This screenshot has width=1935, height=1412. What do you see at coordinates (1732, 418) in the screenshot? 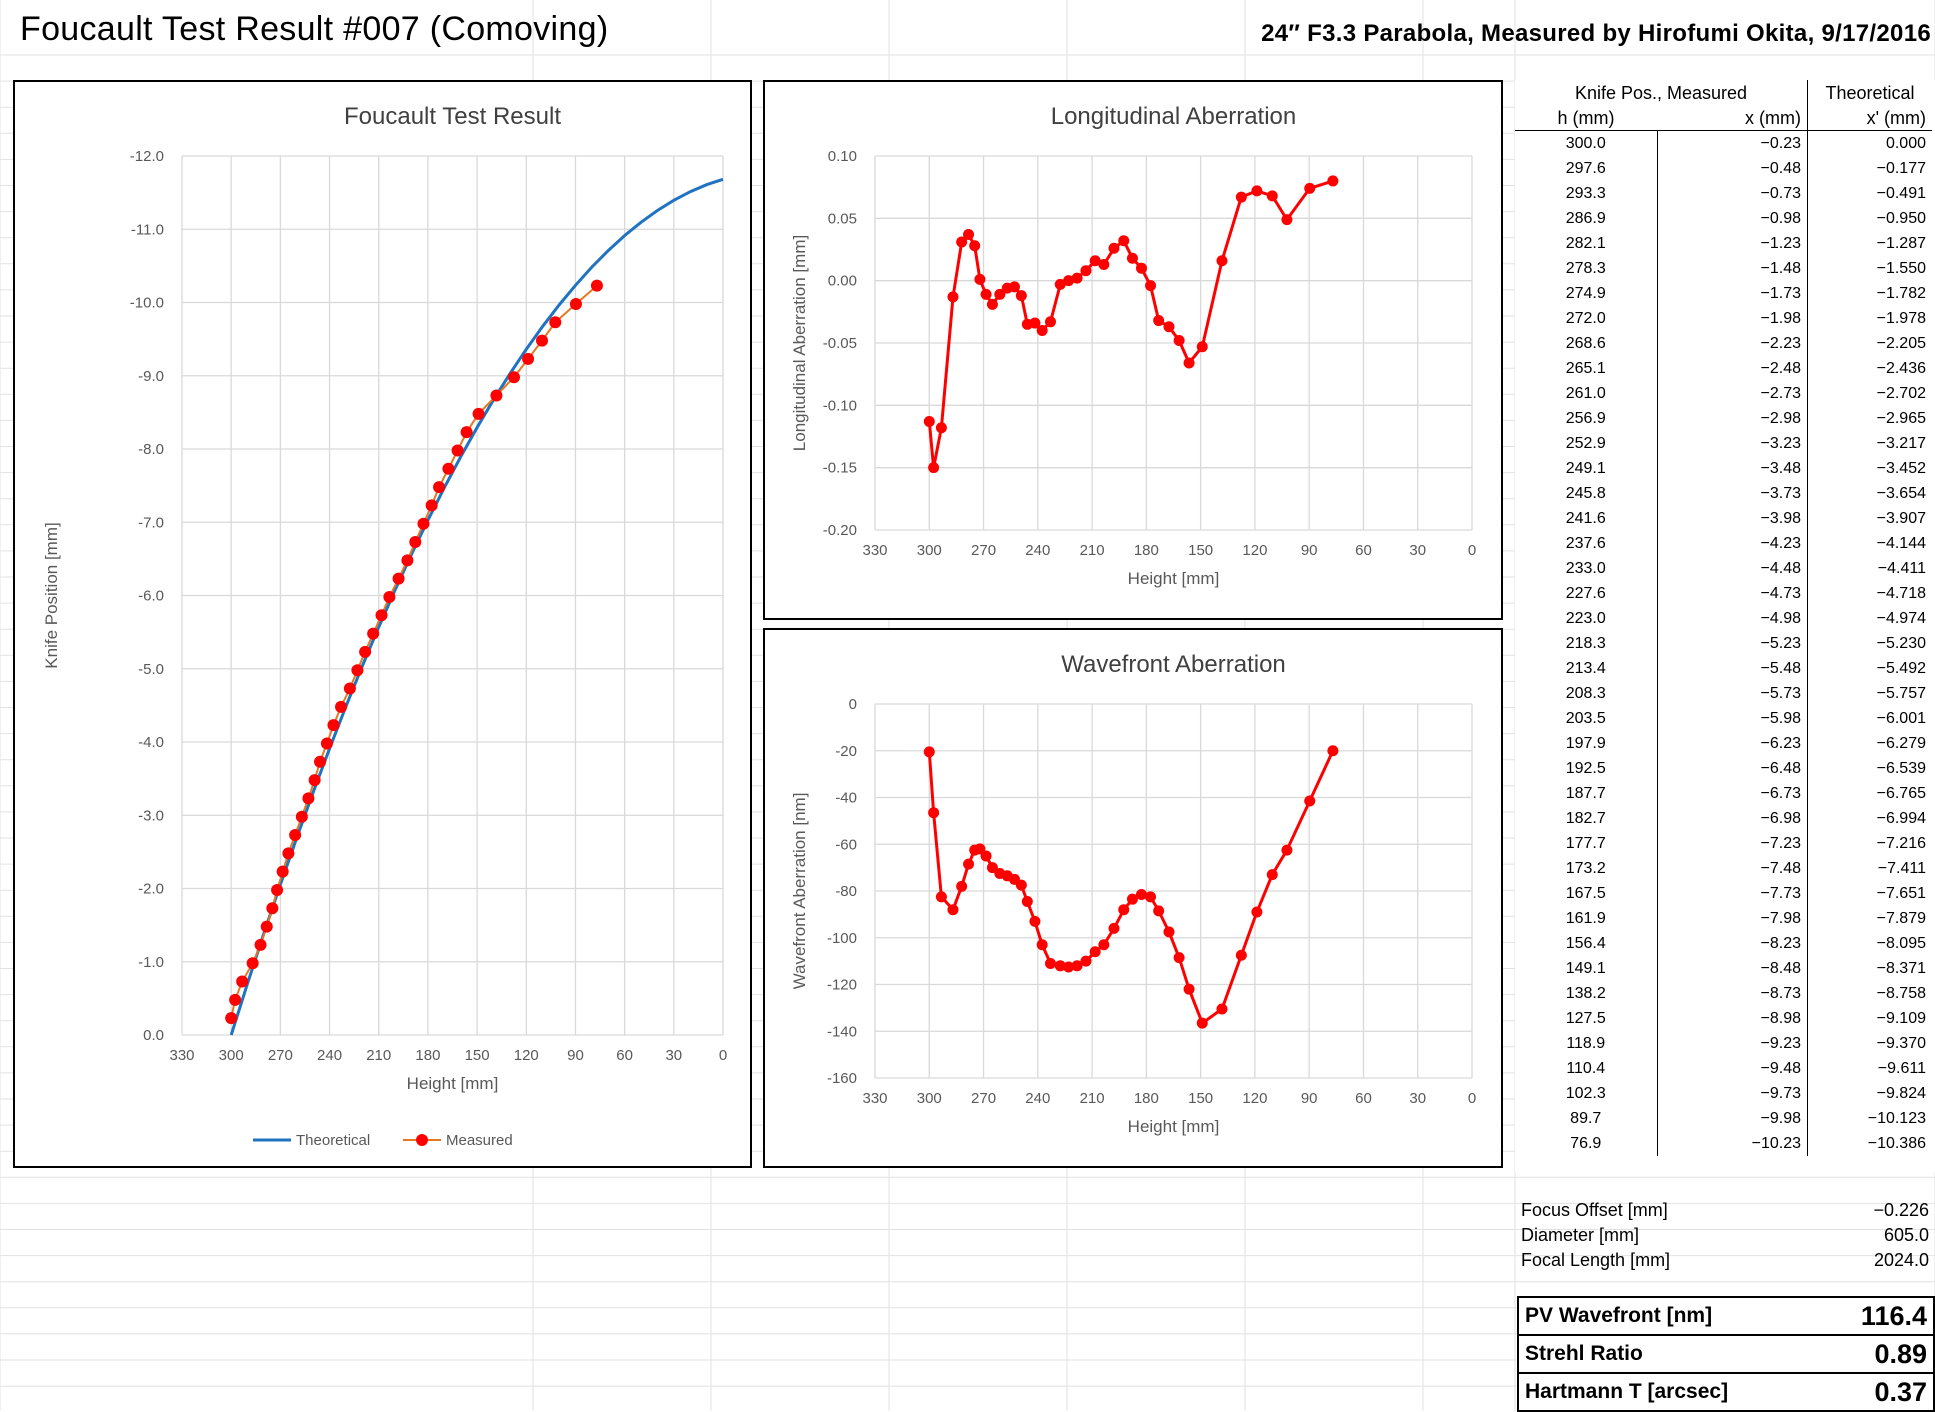
I see `cell-x: −2.98` at bounding box center [1732, 418].